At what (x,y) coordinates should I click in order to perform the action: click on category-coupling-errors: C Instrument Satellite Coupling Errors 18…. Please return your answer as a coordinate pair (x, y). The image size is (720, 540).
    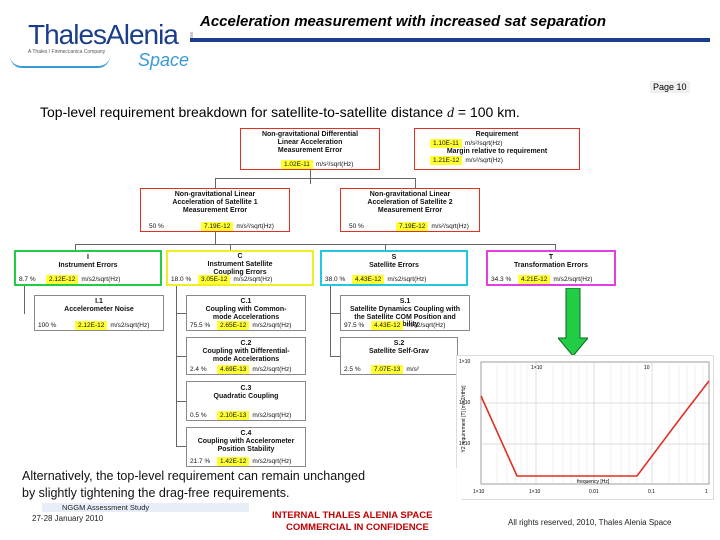
    Looking at the image, I should click on (240, 268).